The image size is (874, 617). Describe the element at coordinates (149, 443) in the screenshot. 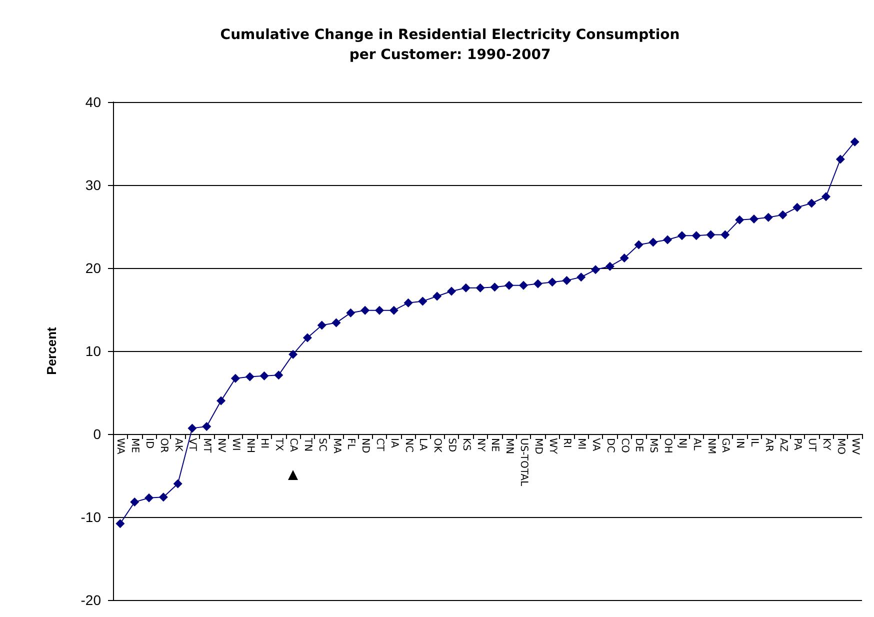

I see `x-tick-label: ID` at that location.